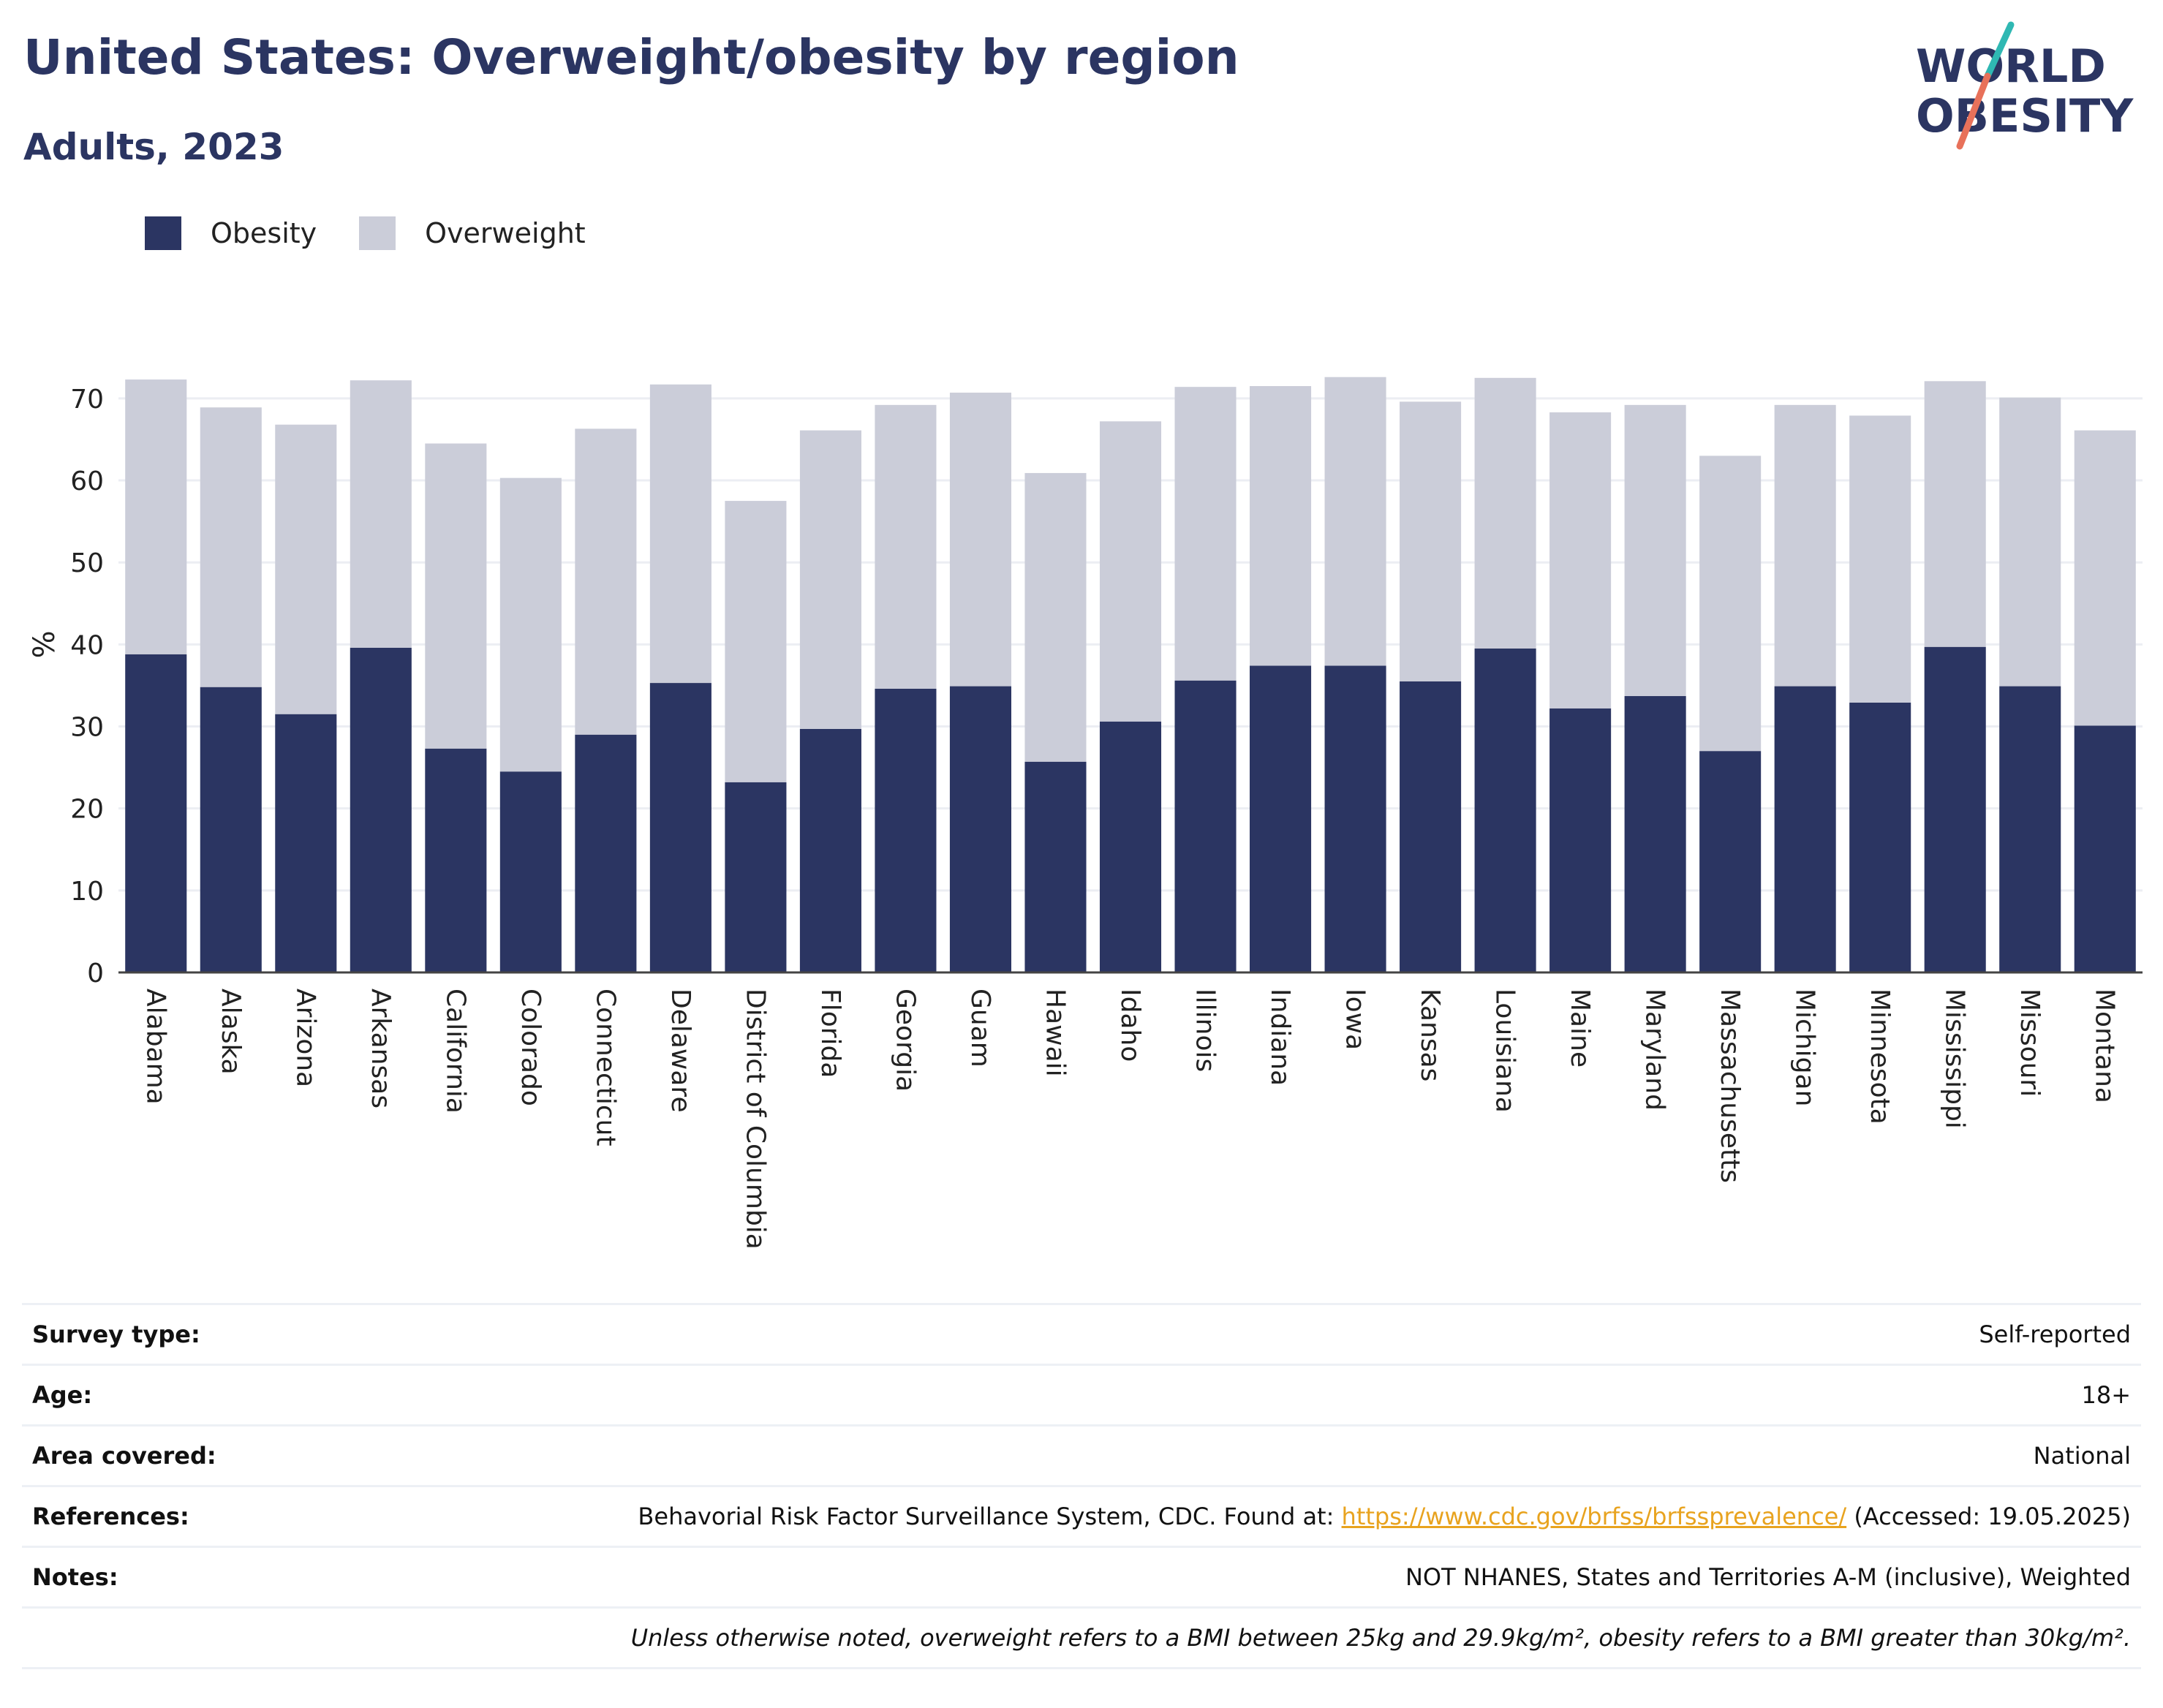 The height and width of the screenshot is (1708, 2163). Describe the element at coordinates (755, 1119) in the screenshot. I see `x-tick-label: District of Columbia` at that location.